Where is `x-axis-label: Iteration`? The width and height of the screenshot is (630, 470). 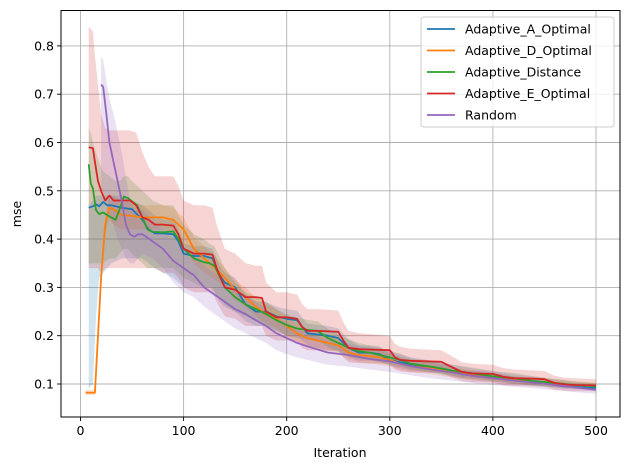 x-axis-label: Iteration is located at coordinates (339, 452).